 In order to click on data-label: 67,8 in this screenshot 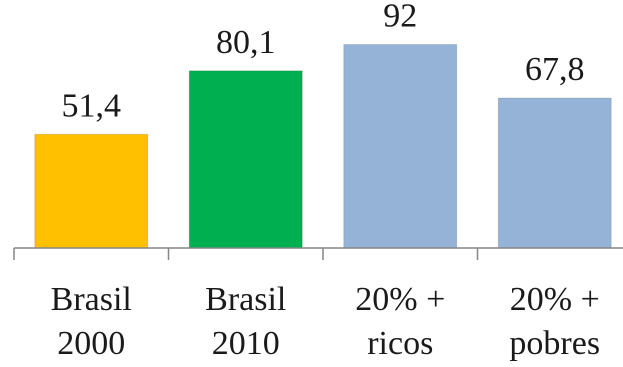, I will do `click(555, 69)`.